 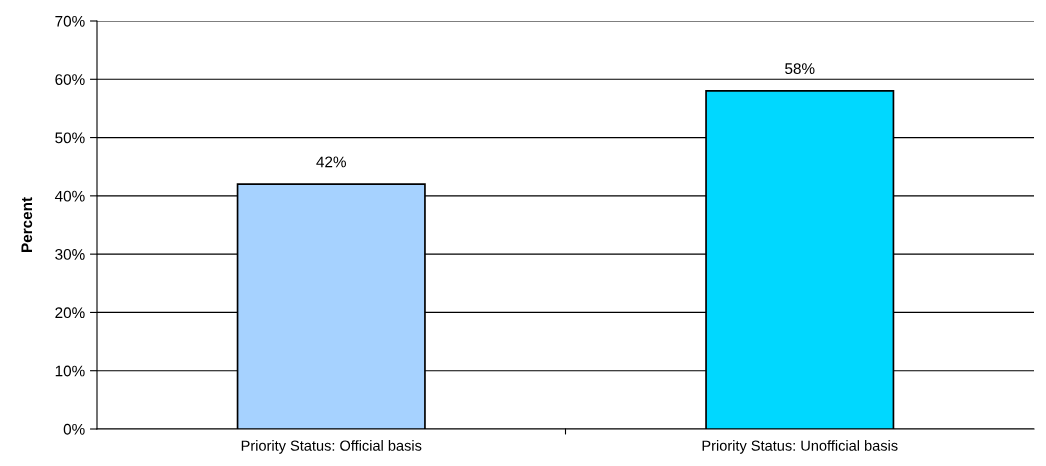 I want to click on y-tick-label: 20%, so click(x=70, y=313).